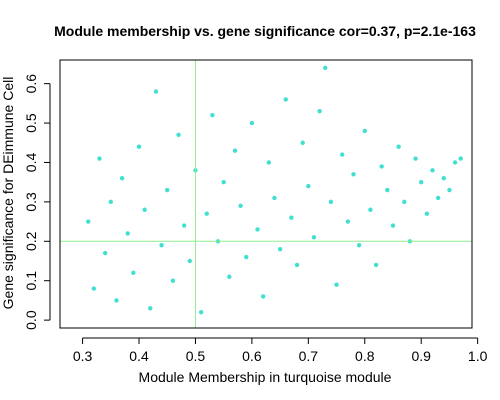 Image resolution: width=500 pixels, height=400 pixels. I want to click on y-tick-label: 0.1, so click(31, 281).